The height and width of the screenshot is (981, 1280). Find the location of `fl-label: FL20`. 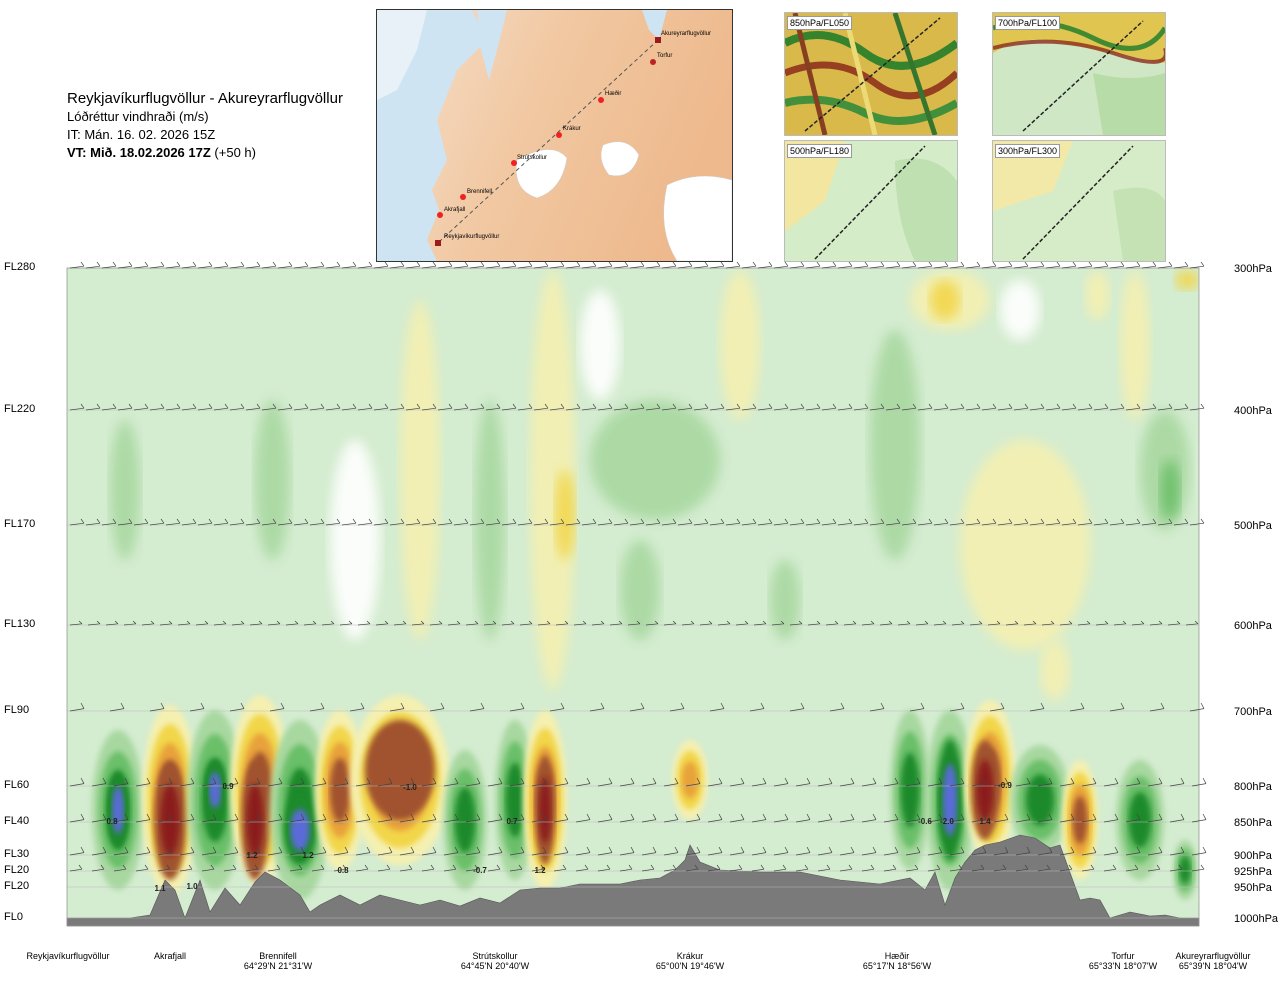

fl-label: FL20 is located at coordinates (17, 886).